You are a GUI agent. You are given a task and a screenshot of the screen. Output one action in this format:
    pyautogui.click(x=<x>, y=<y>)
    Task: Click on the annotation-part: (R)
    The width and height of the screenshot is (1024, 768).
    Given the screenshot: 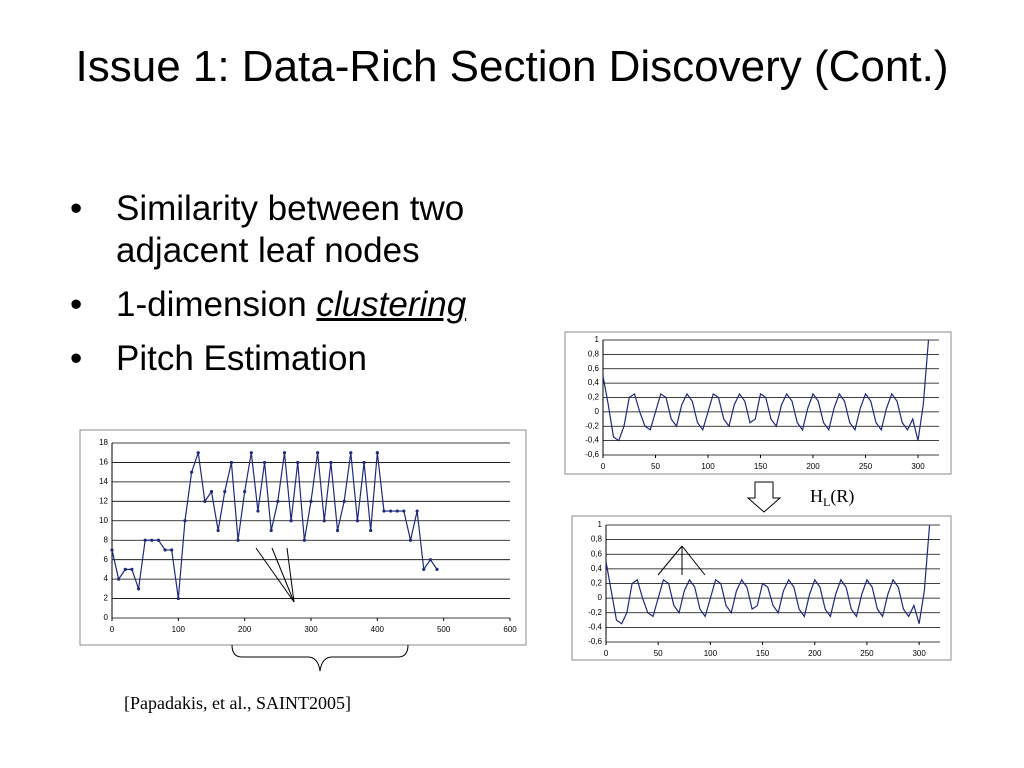 What is the action you would take?
    pyautogui.click(x=842, y=496)
    